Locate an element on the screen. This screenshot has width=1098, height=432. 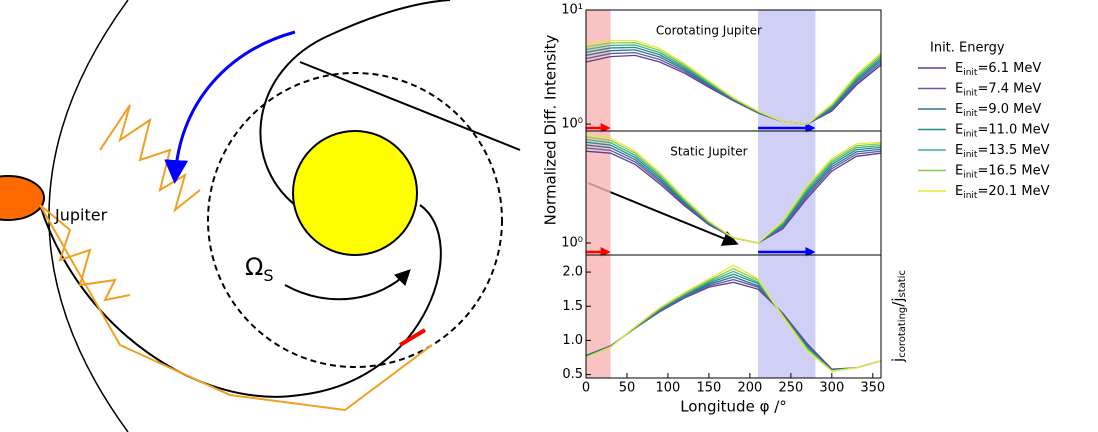
panel-frame is located at coordinates (733, 316).